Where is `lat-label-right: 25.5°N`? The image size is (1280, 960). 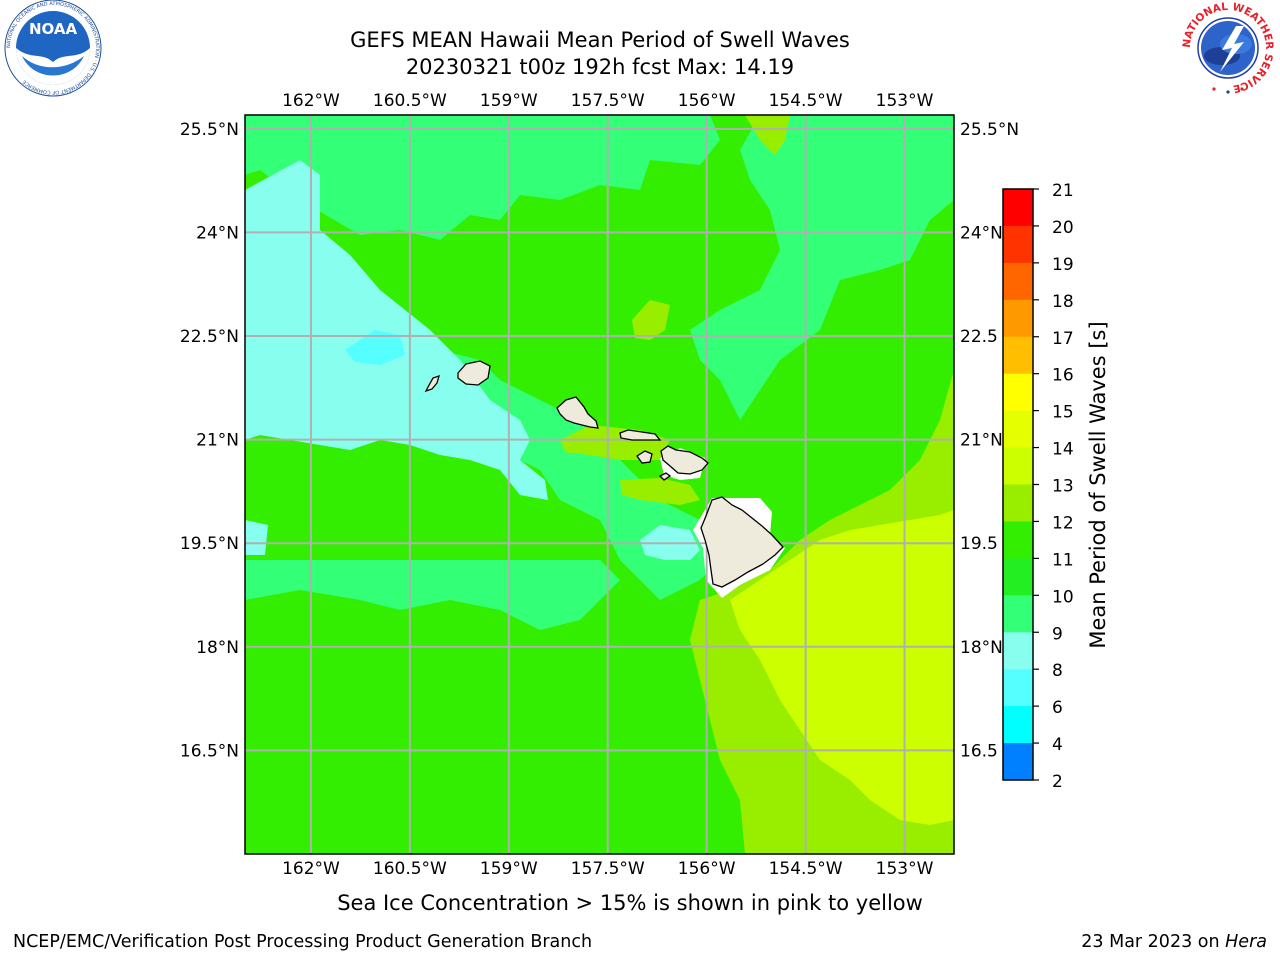
lat-label-right: 25.5°N is located at coordinates (989, 130).